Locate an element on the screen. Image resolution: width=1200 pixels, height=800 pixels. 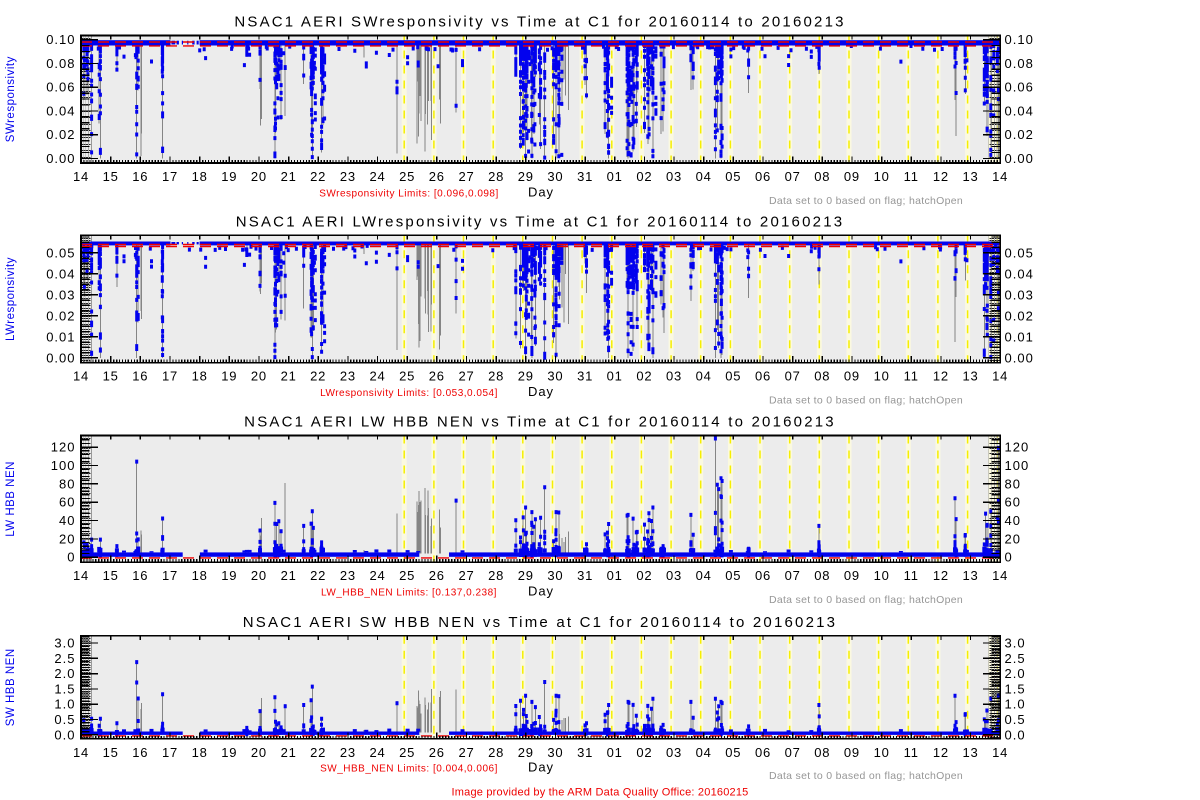
svg-text: 0 is located at coordinates (71, 557).